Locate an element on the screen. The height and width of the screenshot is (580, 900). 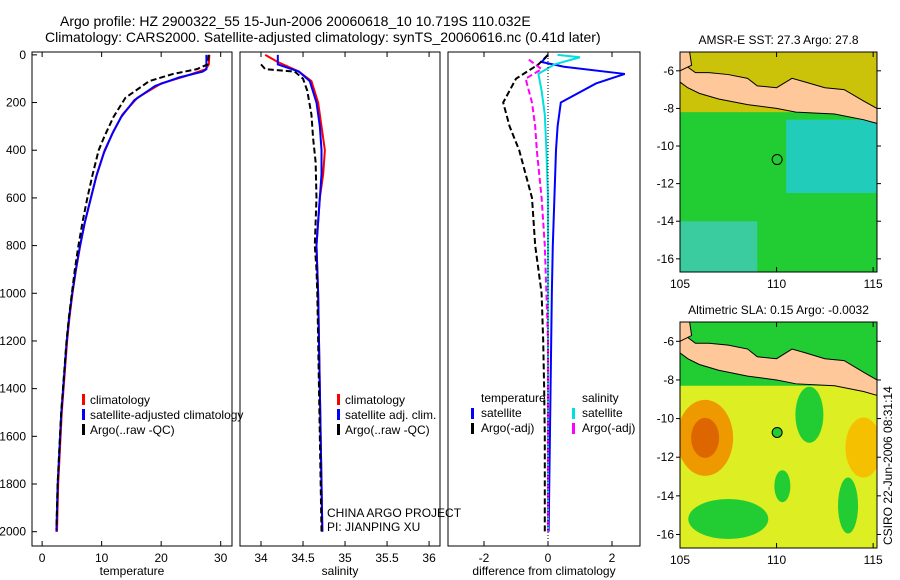
temp-xlabel: temperature is located at coordinates (132, 571).